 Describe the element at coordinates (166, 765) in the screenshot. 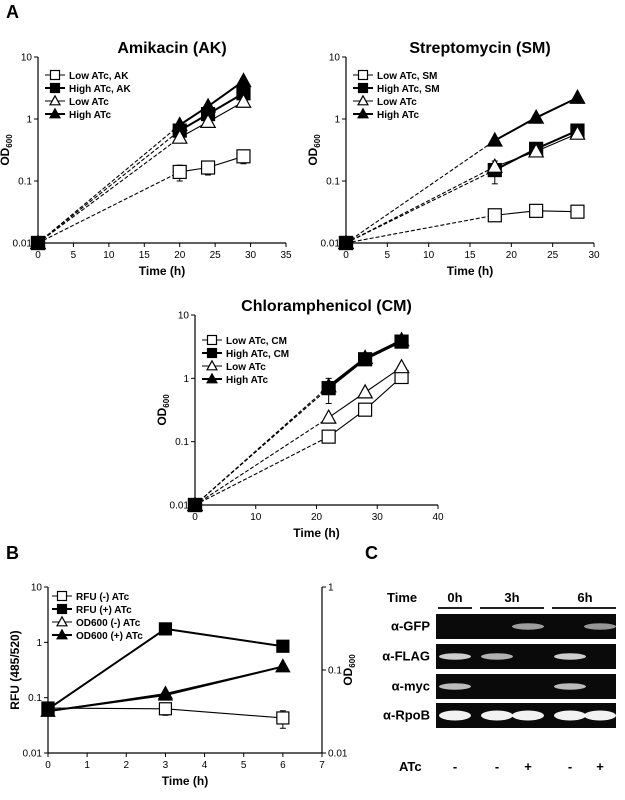

I see `x-tick-label: 3` at that location.